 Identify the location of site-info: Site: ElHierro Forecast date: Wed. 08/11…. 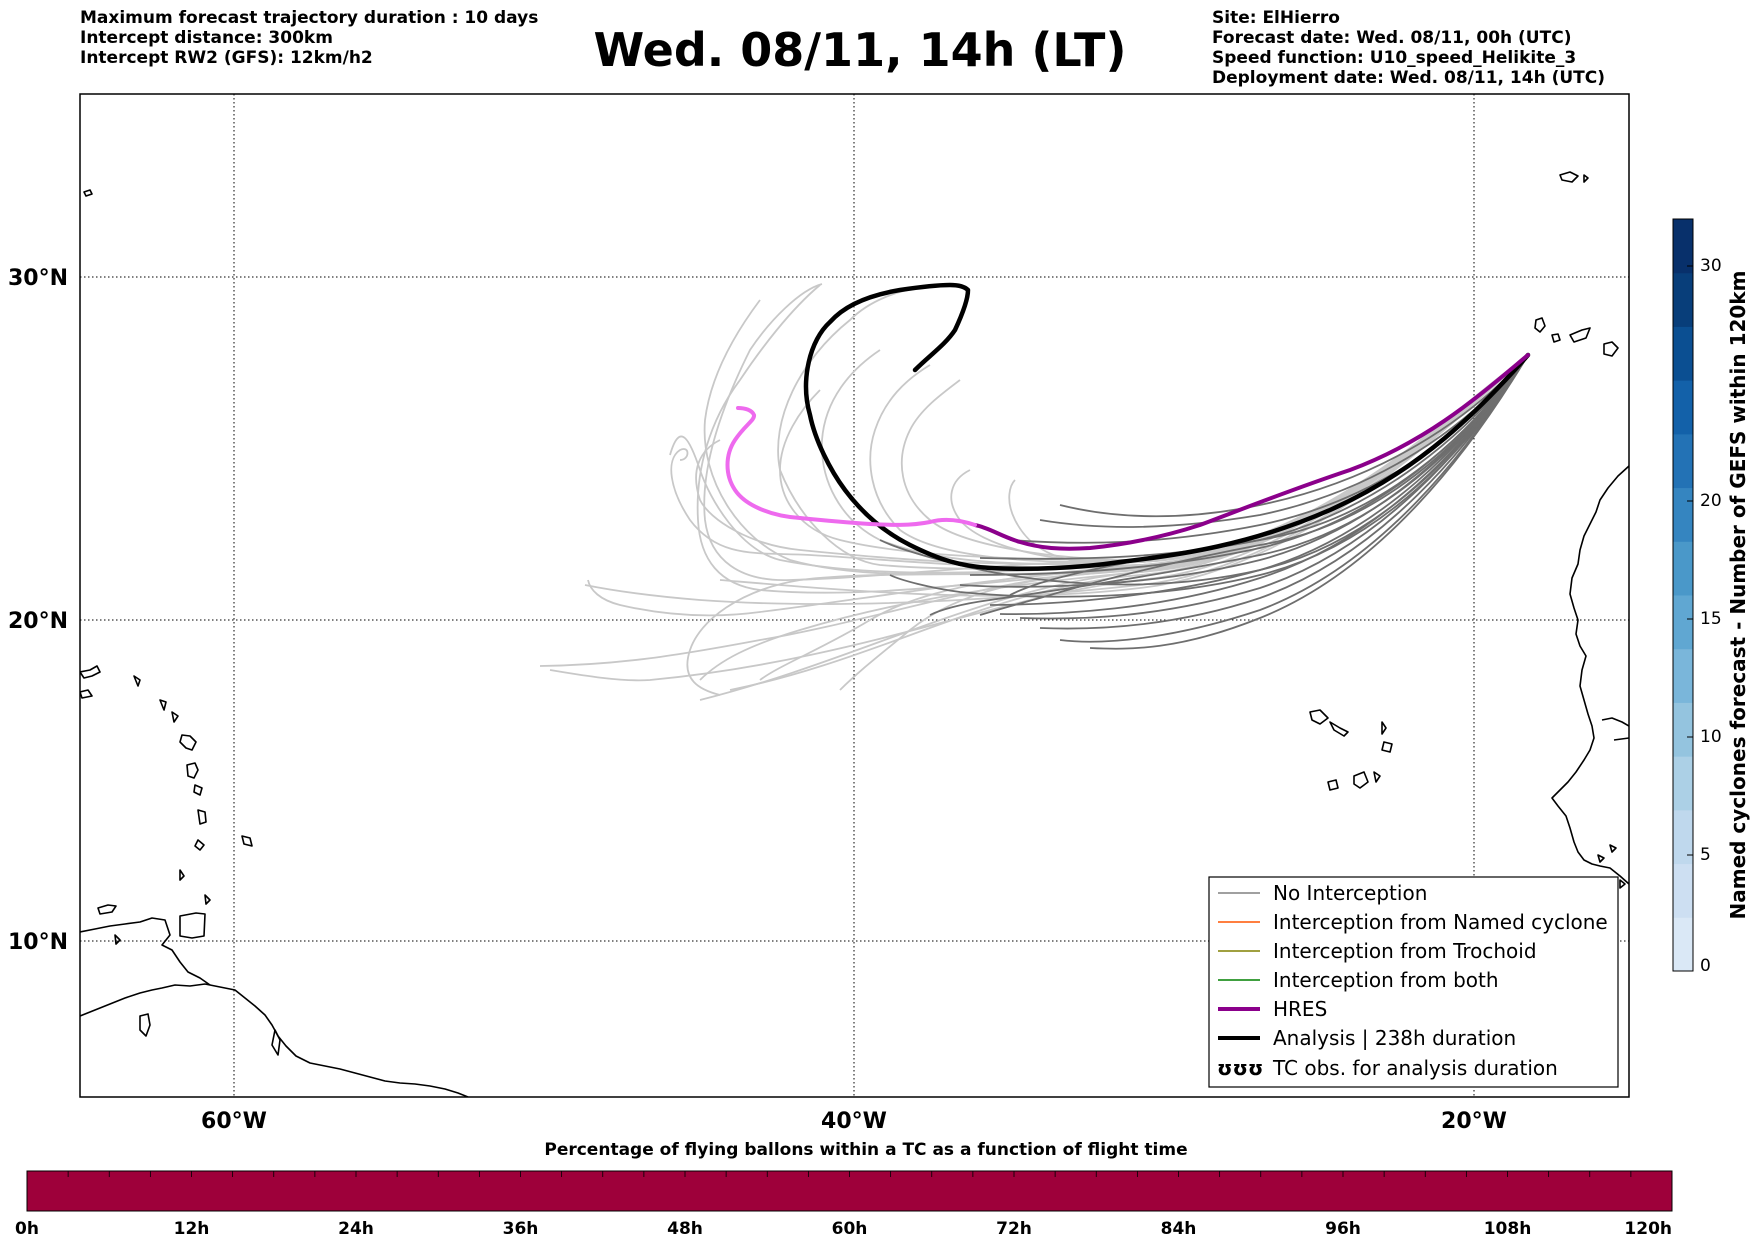
(1408, 48).